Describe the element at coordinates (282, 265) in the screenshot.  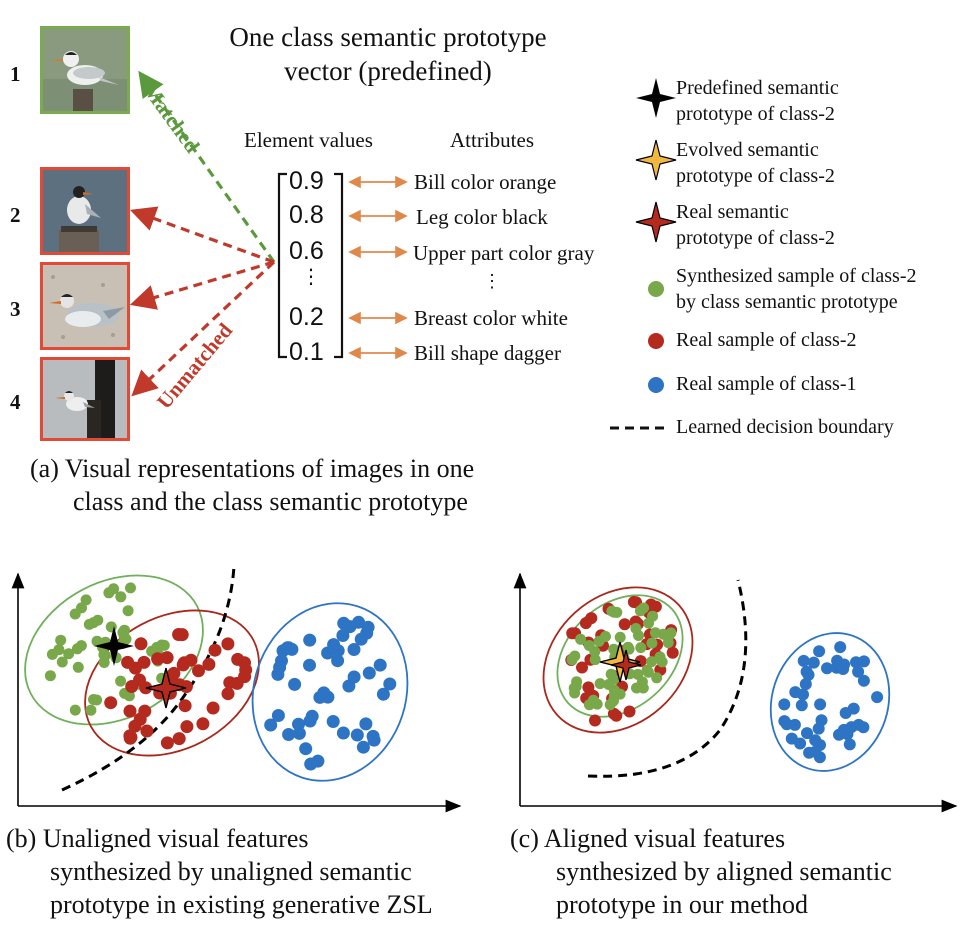
I see `vector-bracket-left` at that location.